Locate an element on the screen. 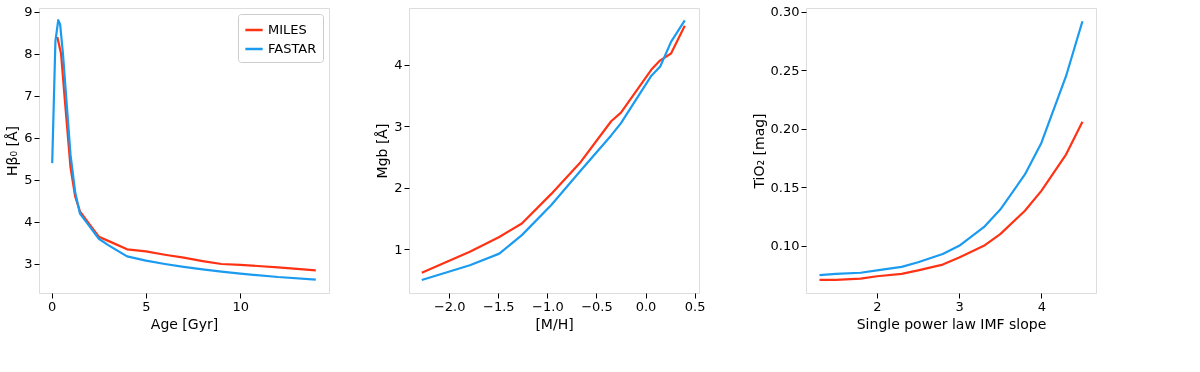 The image size is (1200, 372). x-tick-label: 5 is located at coordinates (146, 306).